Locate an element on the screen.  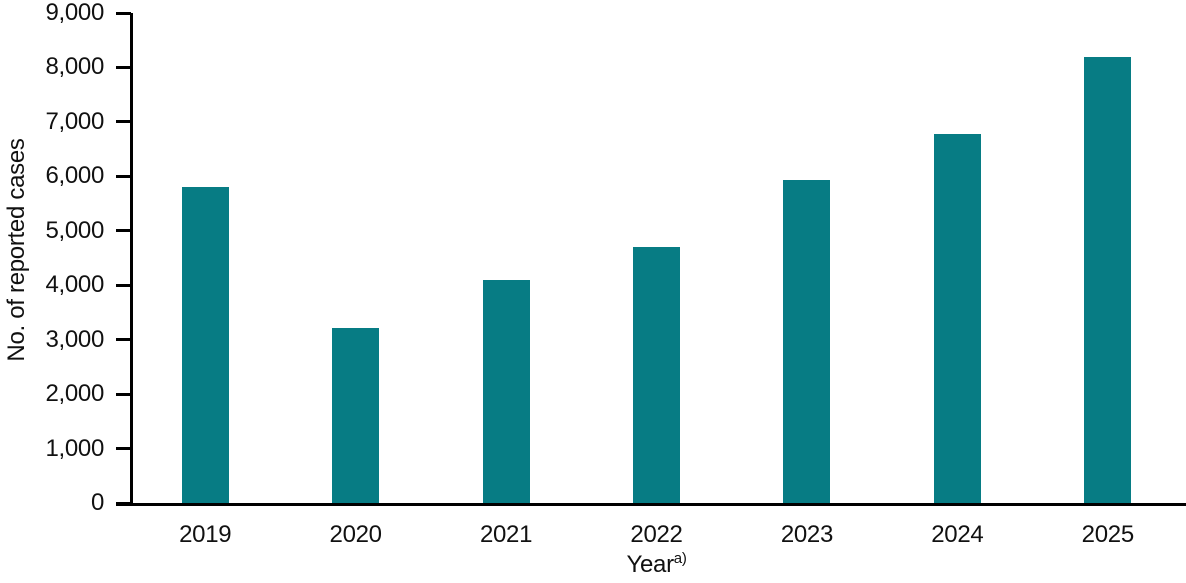
bar-2021 is located at coordinates (506, 391).